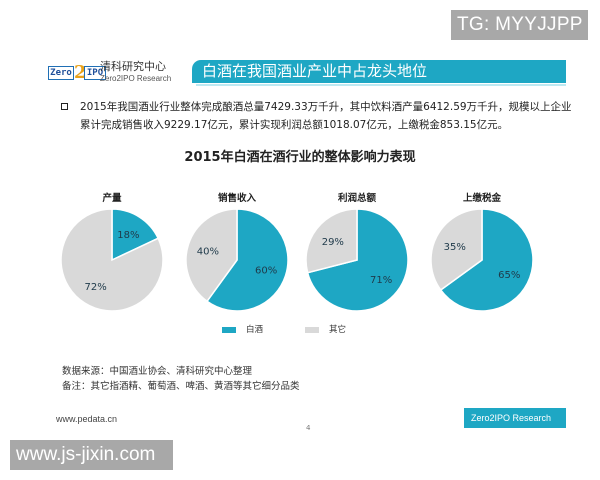 Image resolution: width=600 pixels, height=480 pixels. What do you see at coordinates (181, 386) in the screenshot?
I see `remark: 备注：其它指酒精、葡萄酒、啤酒、黄酒等其它细分品类` at bounding box center [181, 386].